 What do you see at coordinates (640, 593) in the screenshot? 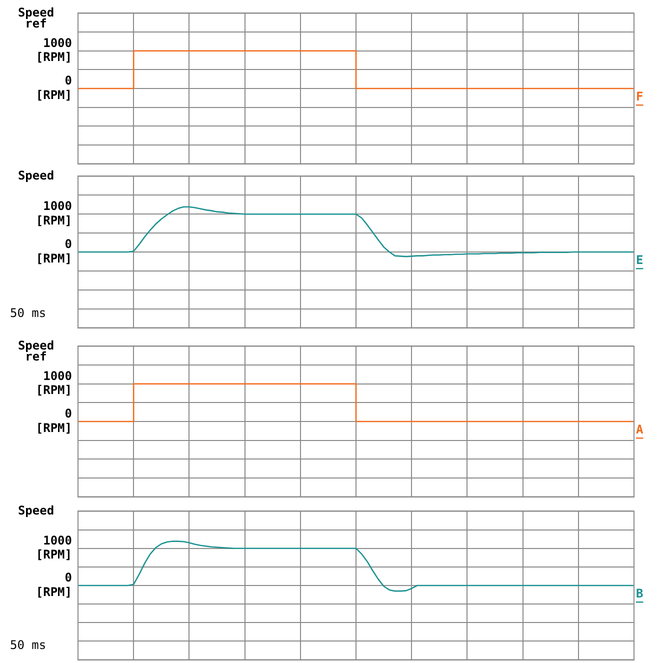
I see `series-label: B` at bounding box center [640, 593].